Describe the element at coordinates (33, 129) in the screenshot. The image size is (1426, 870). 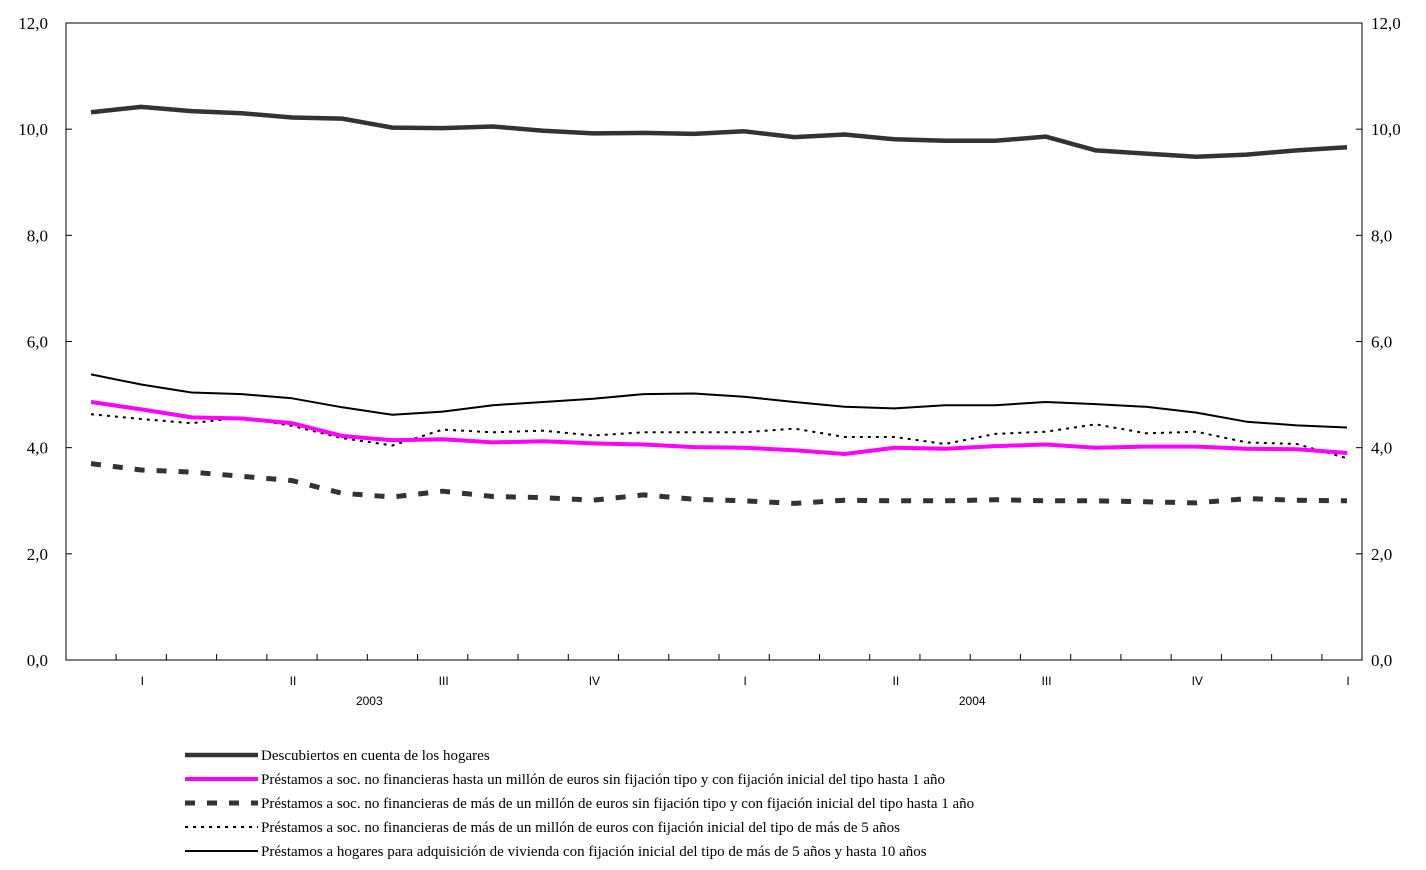
I see `y-tick-label-left: 10,0` at that location.